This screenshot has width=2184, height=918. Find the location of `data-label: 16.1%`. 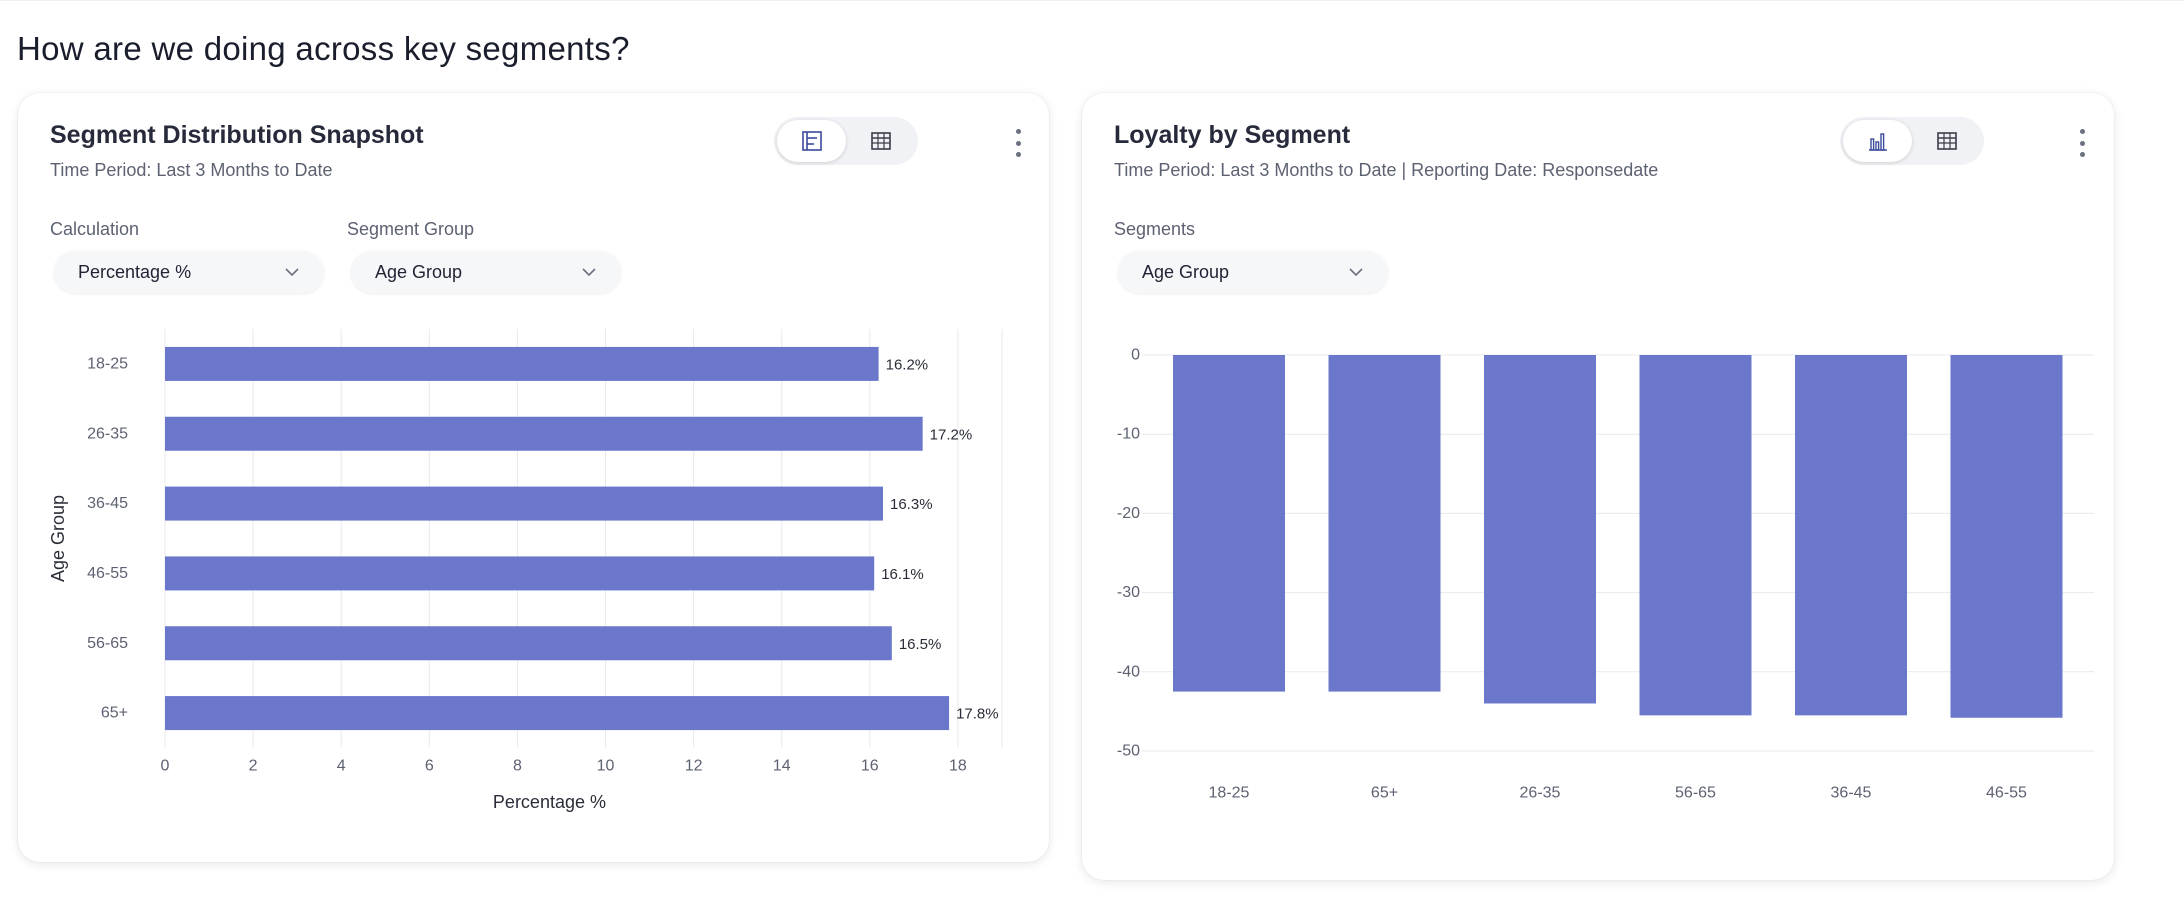

data-label: 16.1% is located at coordinates (902, 574).